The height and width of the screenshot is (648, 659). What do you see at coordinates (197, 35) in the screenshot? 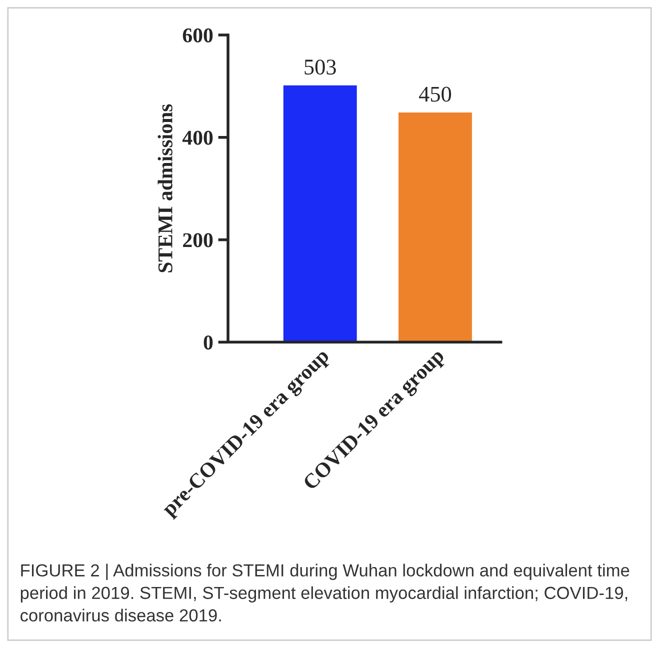
I see `y-tick-label: 600` at bounding box center [197, 35].